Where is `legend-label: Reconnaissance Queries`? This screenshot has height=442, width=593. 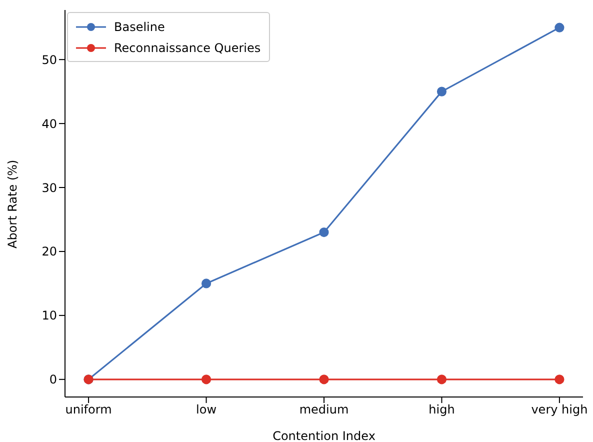 legend-label: Reconnaissance Queries is located at coordinates (187, 47).